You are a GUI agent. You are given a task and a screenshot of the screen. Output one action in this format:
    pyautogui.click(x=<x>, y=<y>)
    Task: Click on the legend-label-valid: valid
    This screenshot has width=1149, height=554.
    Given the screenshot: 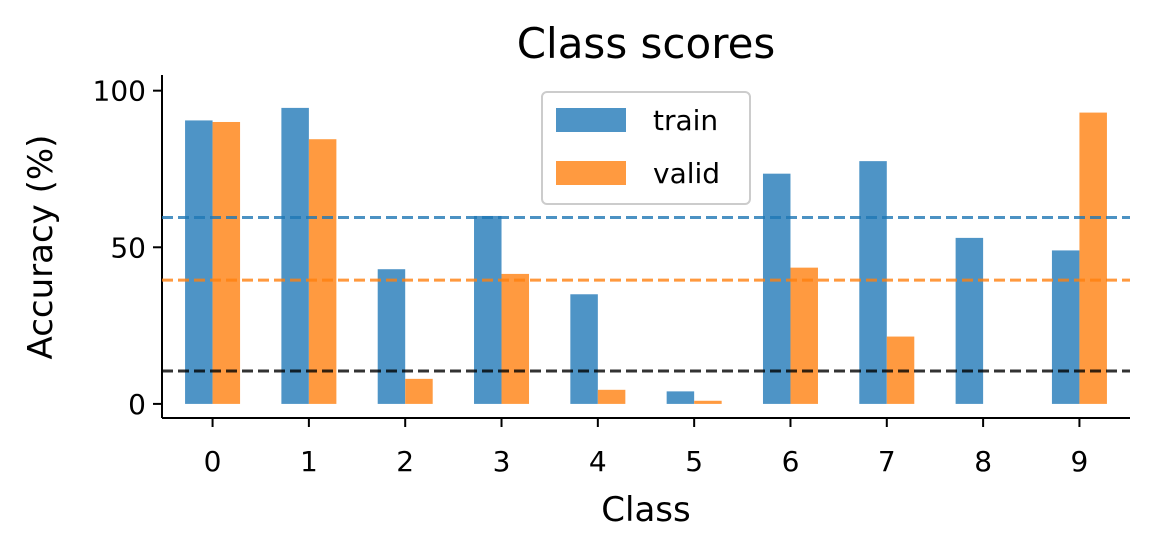 What is the action you would take?
    pyautogui.click(x=686, y=173)
    